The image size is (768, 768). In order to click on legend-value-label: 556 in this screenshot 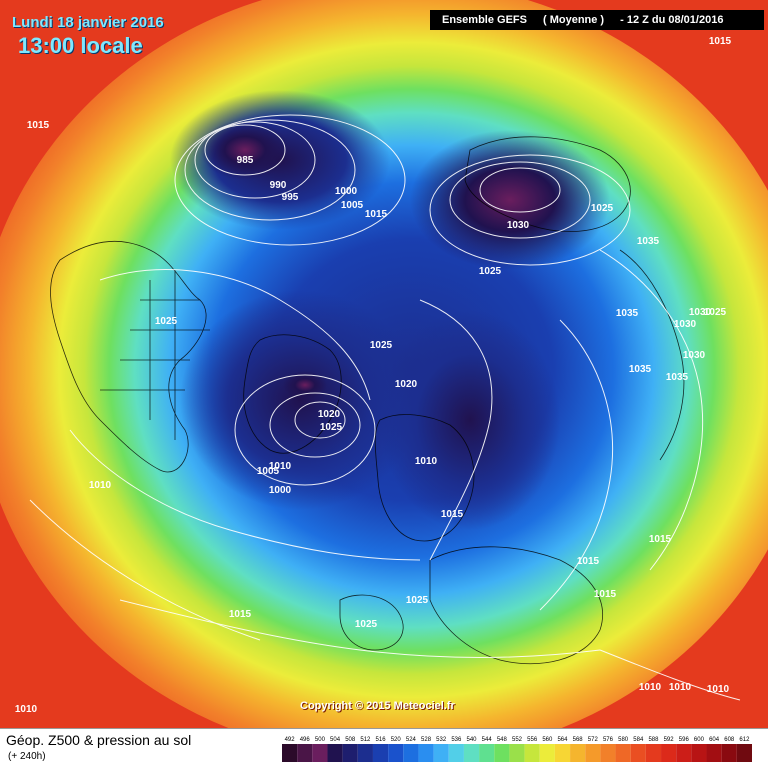, I will do `click(532, 740)`.